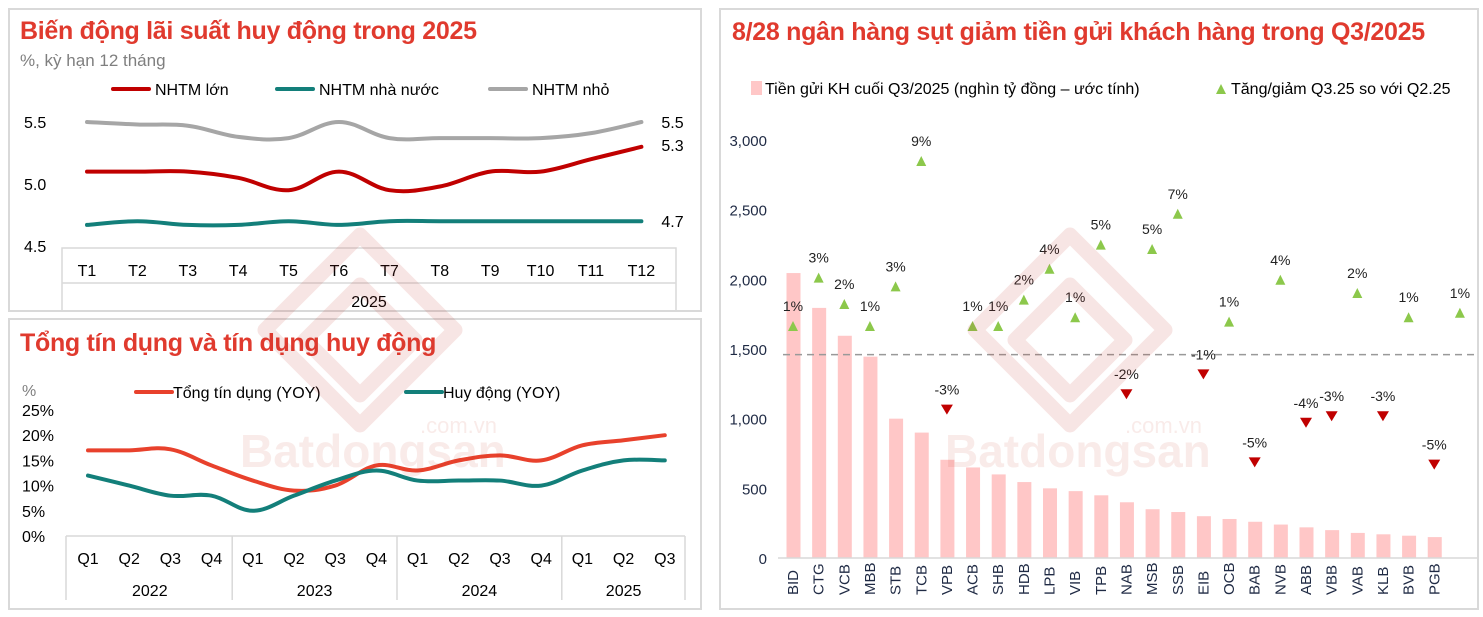  Describe the element at coordinates (1280, 541) in the screenshot. I see `bar-nvb` at that location.